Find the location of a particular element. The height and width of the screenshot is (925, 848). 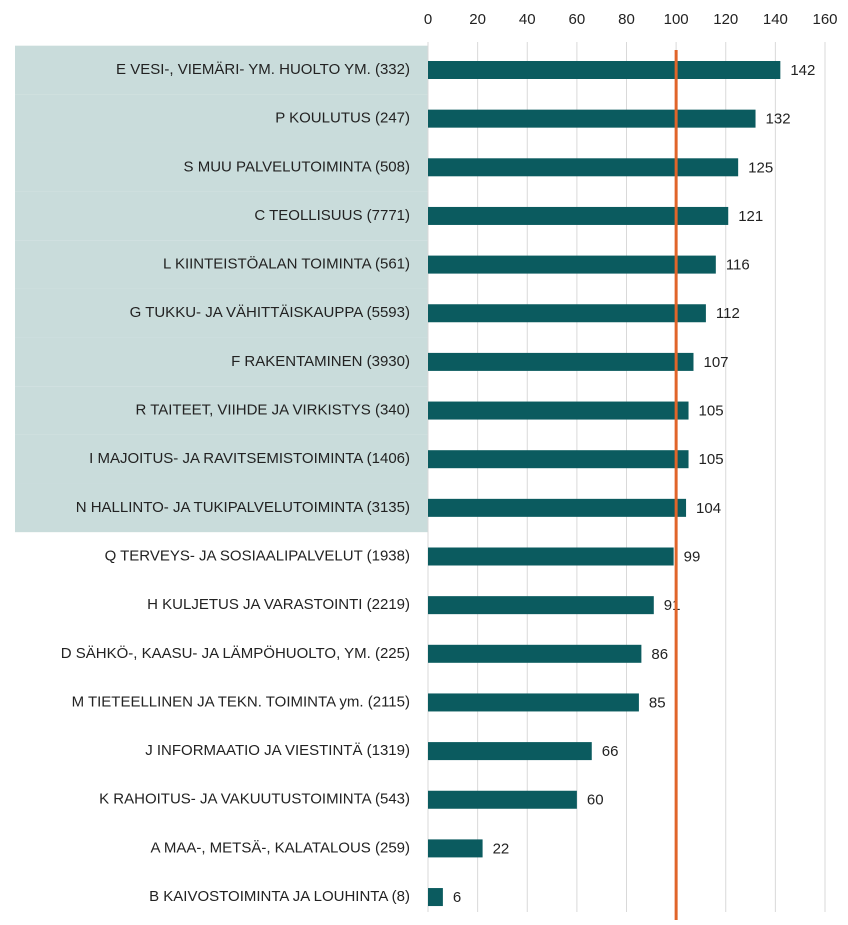

y-tick-label: L KIINTEISTÖALAN TOIMINTA (561) is located at coordinates (286, 264).